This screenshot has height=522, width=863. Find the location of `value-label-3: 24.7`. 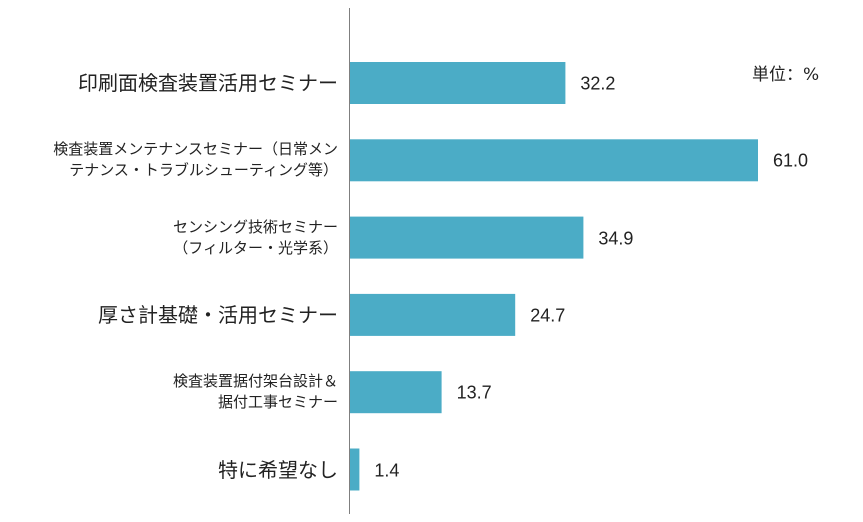

value-label-3: 24.7 is located at coordinates (548, 315).